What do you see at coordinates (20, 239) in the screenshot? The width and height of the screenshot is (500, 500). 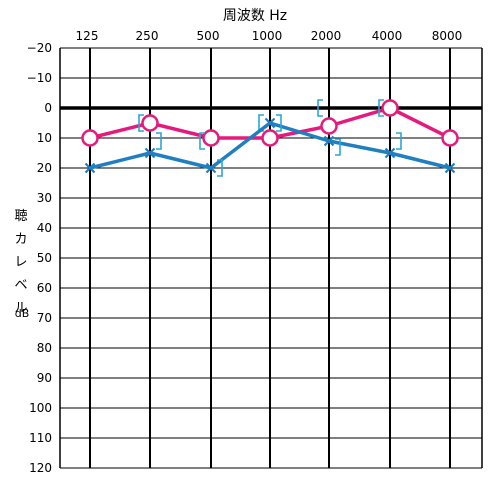 I see `y-axis-label-char: カ` at bounding box center [20, 239].